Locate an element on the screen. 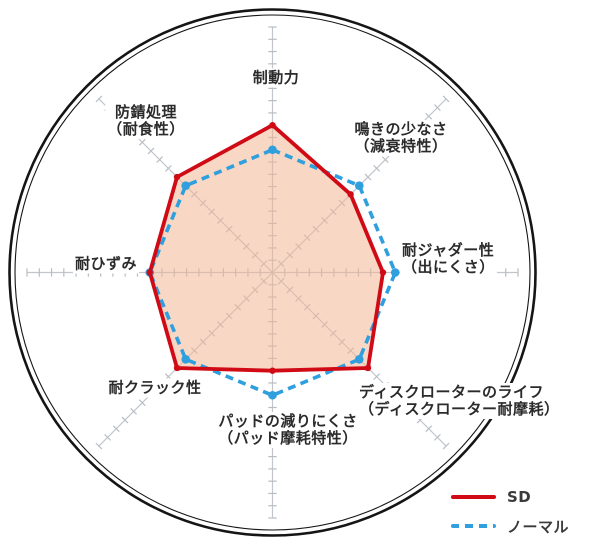  axis-label-rust-prevention: 防錆処理 （耐食性） is located at coordinates (146, 121).